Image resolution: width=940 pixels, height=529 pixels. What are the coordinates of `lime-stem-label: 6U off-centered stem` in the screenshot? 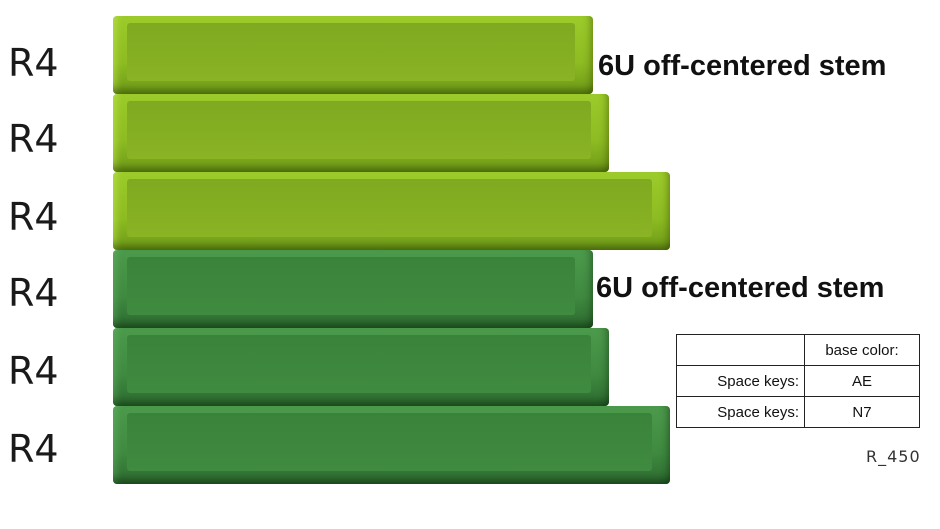 It's located at (742, 66).